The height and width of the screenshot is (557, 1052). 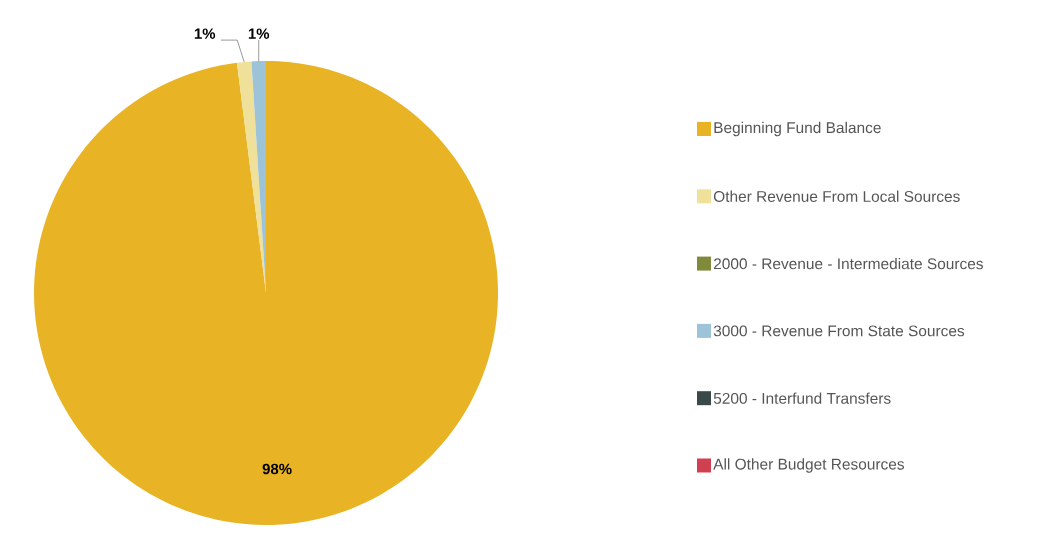 I want to click on data-label: 98%, so click(x=277, y=469).